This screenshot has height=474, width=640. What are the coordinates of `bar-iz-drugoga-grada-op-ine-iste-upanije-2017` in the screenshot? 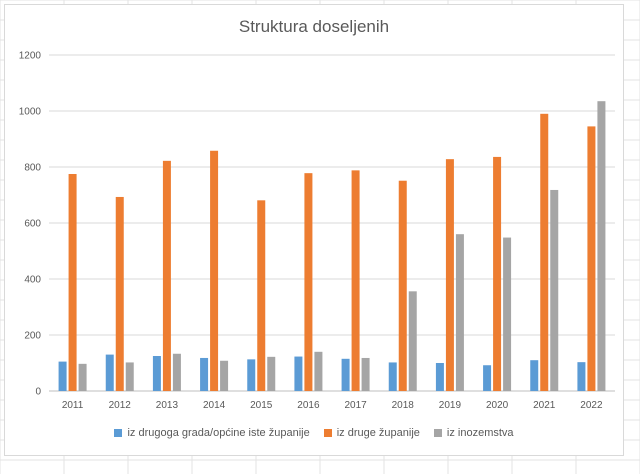 It's located at (345, 374).